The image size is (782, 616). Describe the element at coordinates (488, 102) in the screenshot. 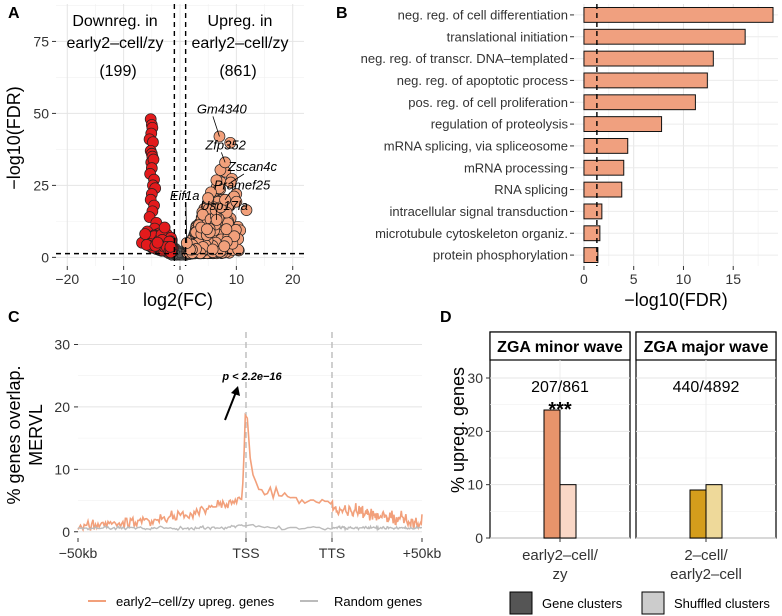

I see `go-category-label: pos. reg. of cell proliferation` at that location.